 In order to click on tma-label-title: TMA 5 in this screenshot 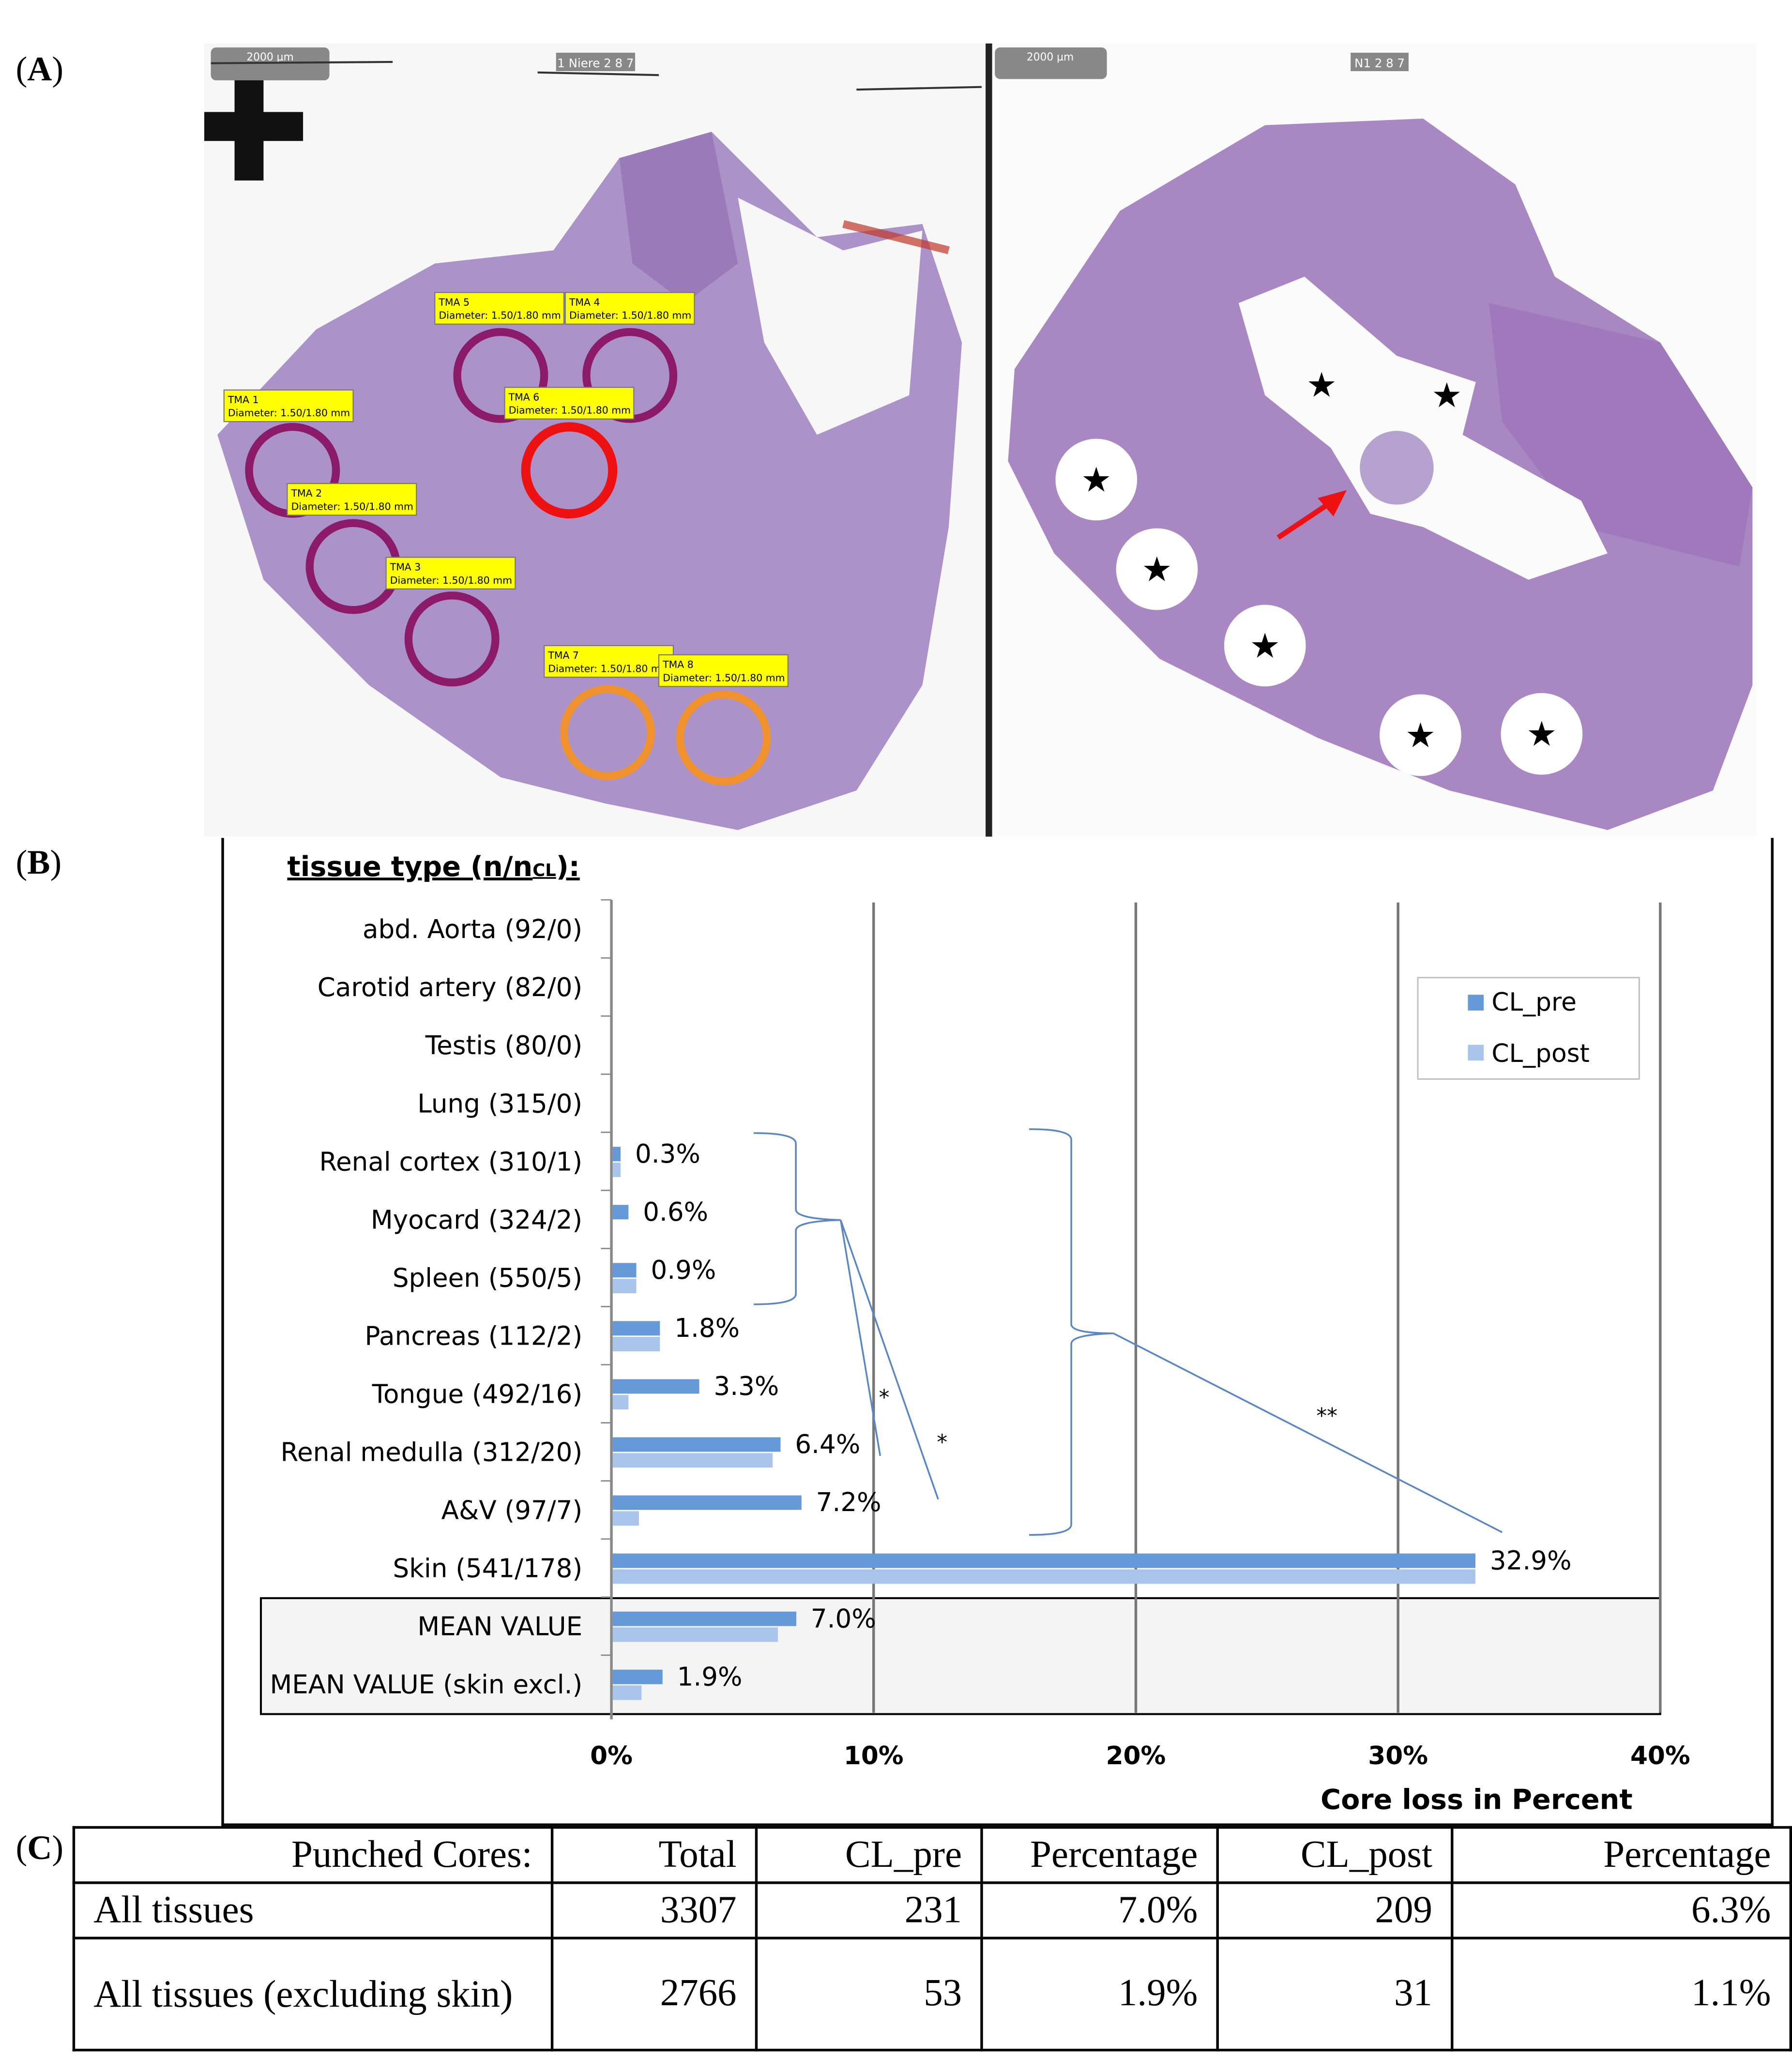, I will do `click(454, 302)`.